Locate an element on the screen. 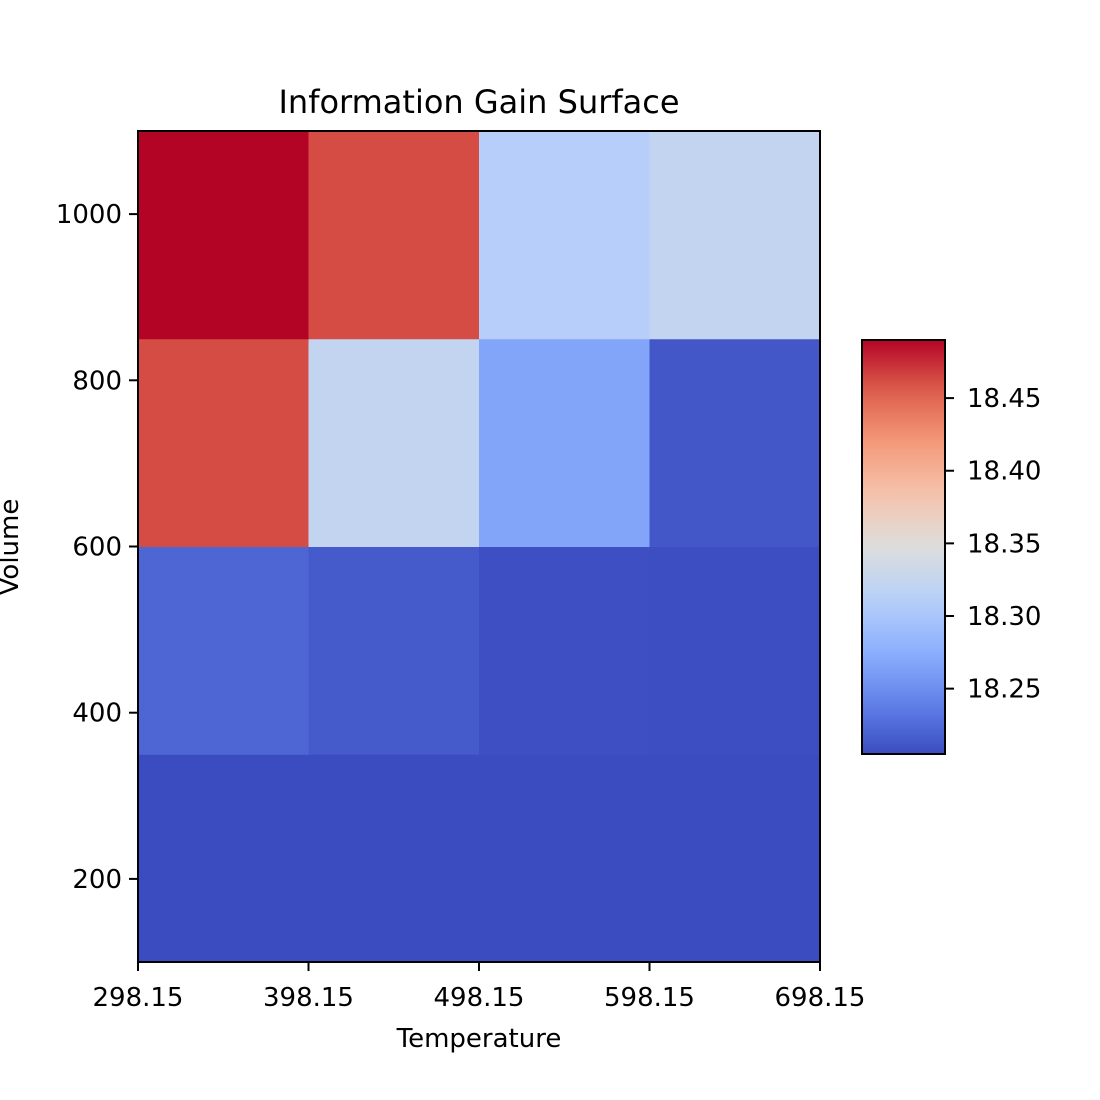 This screenshot has width=1100, height=1100. x-axis-label: Temperature is located at coordinates (479, 1039).